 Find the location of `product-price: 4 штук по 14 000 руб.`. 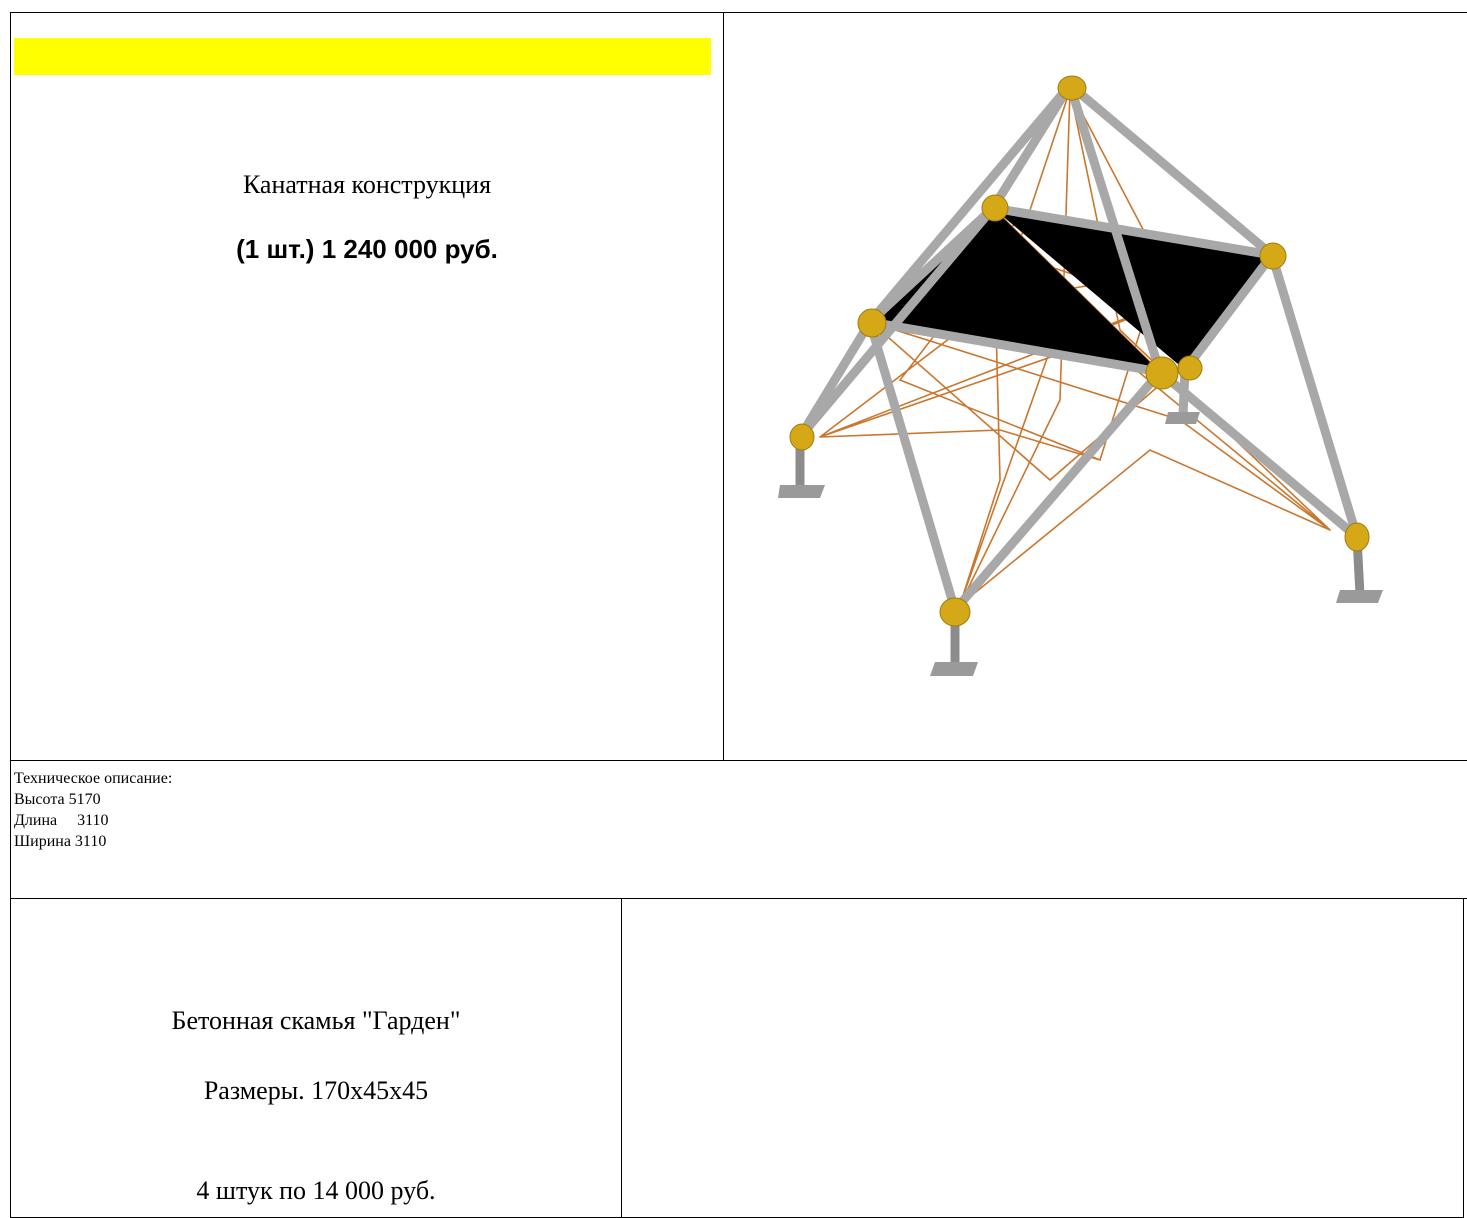

product-price: 4 штук по 14 000 руб. is located at coordinates (316, 1190).